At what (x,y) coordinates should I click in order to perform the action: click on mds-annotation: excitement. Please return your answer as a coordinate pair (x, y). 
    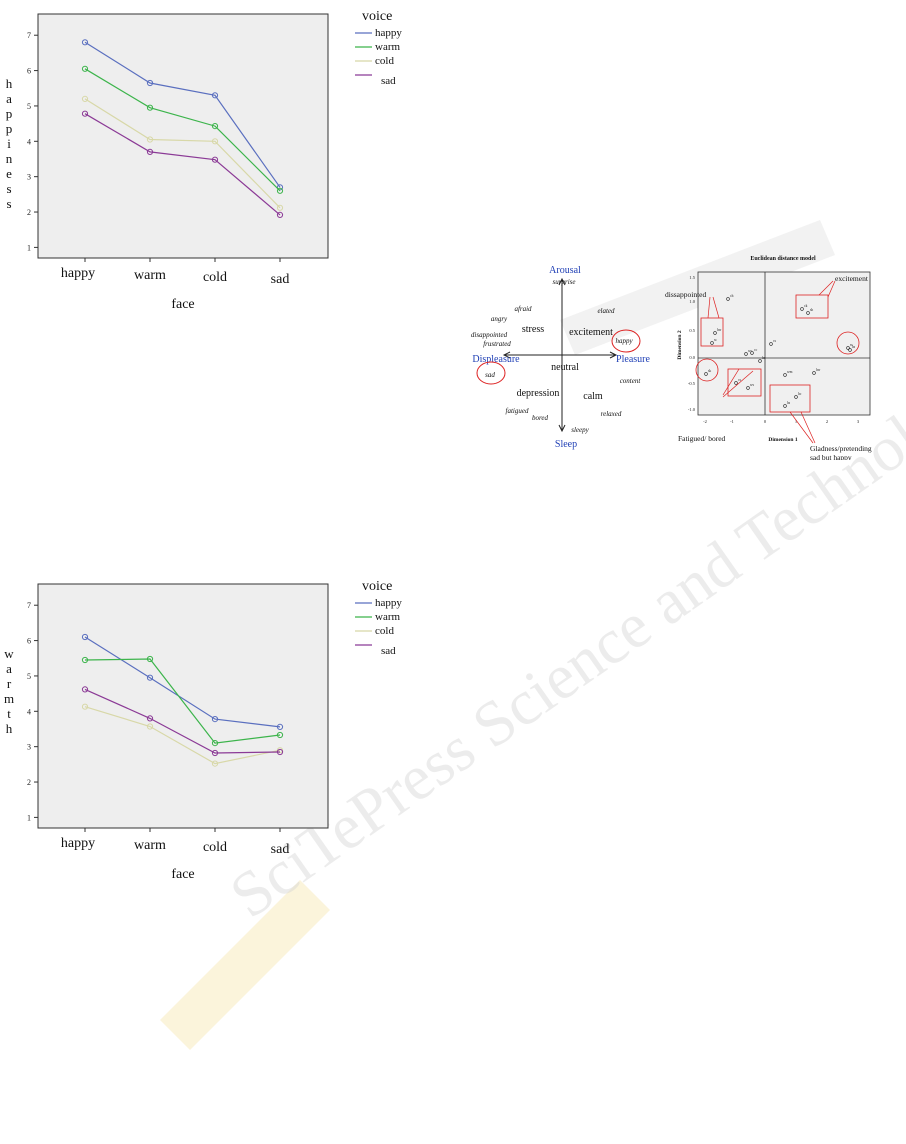
    Looking at the image, I should click on (852, 278).